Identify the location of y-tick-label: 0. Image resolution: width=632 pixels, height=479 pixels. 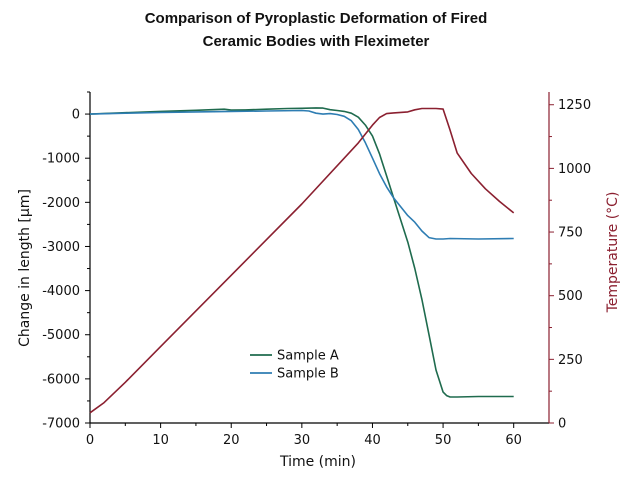
(76, 115).